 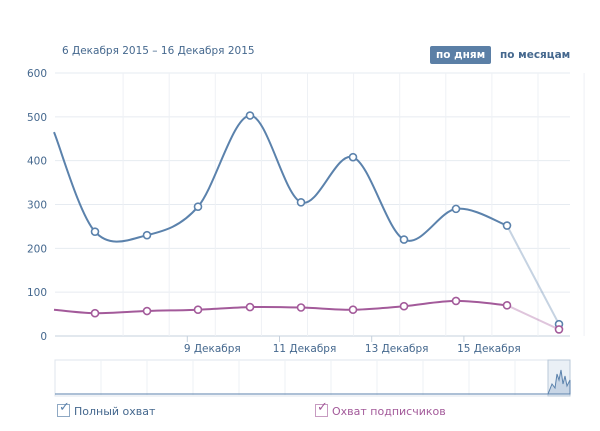 I want to click on subscriber-reach-checkbox: ✓, so click(x=321, y=408).